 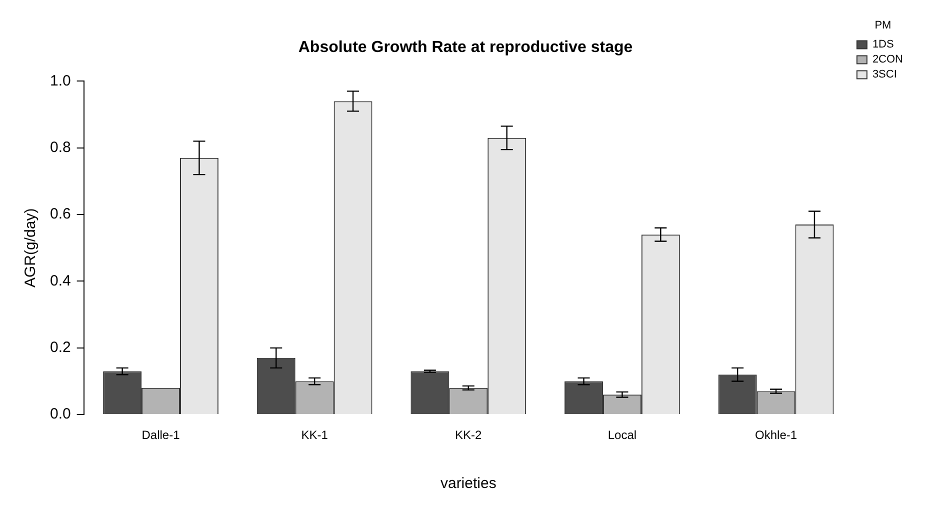 What do you see at coordinates (883, 44) in the screenshot?
I see `legend-label: 1DS` at bounding box center [883, 44].